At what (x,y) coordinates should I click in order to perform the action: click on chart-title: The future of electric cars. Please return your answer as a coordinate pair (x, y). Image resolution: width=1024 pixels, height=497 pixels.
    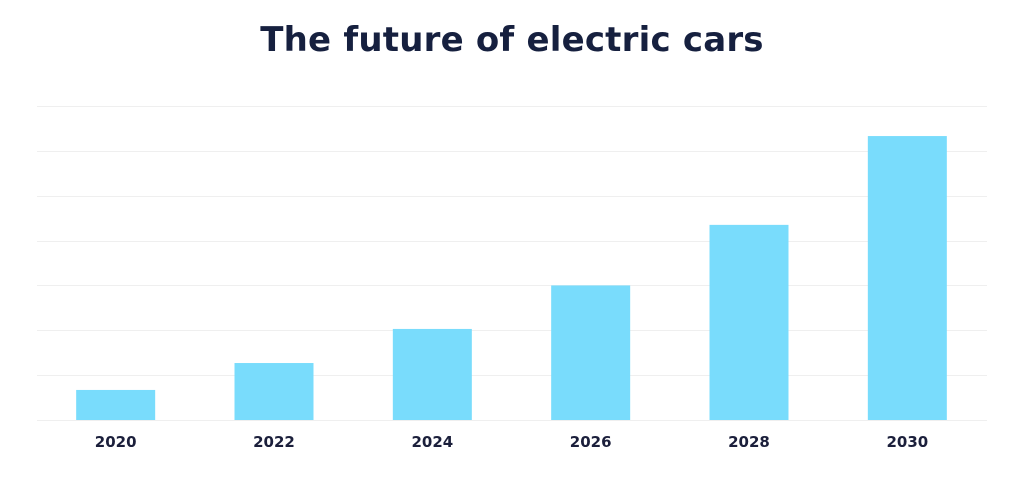
    Looking at the image, I should click on (512, 40).